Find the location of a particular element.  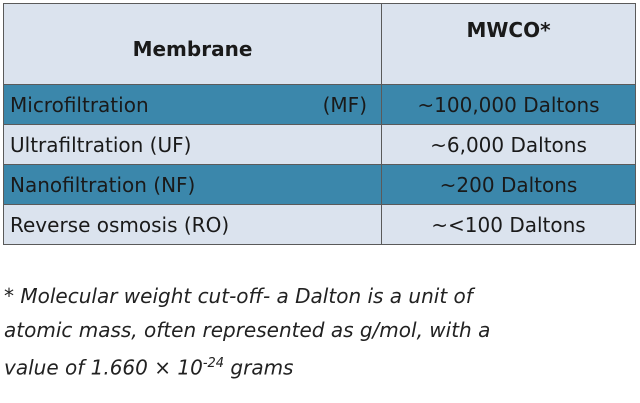

row-mwco-cell: ~<100 Daltons is located at coordinates (508, 224).